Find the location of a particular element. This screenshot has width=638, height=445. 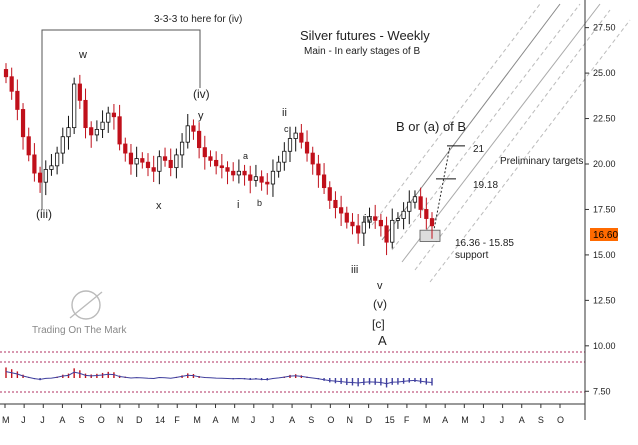

wave-A-label: A is located at coordinates (382, 340).